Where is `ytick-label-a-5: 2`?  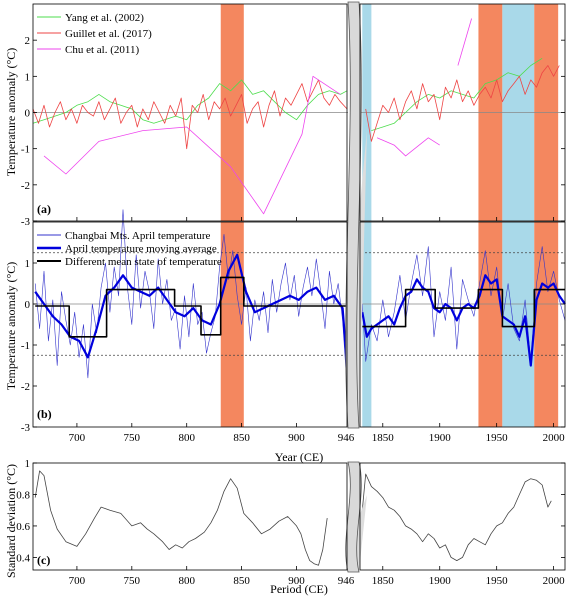 ytick-label-a-5: 2 is located at coordinates (28, 41).